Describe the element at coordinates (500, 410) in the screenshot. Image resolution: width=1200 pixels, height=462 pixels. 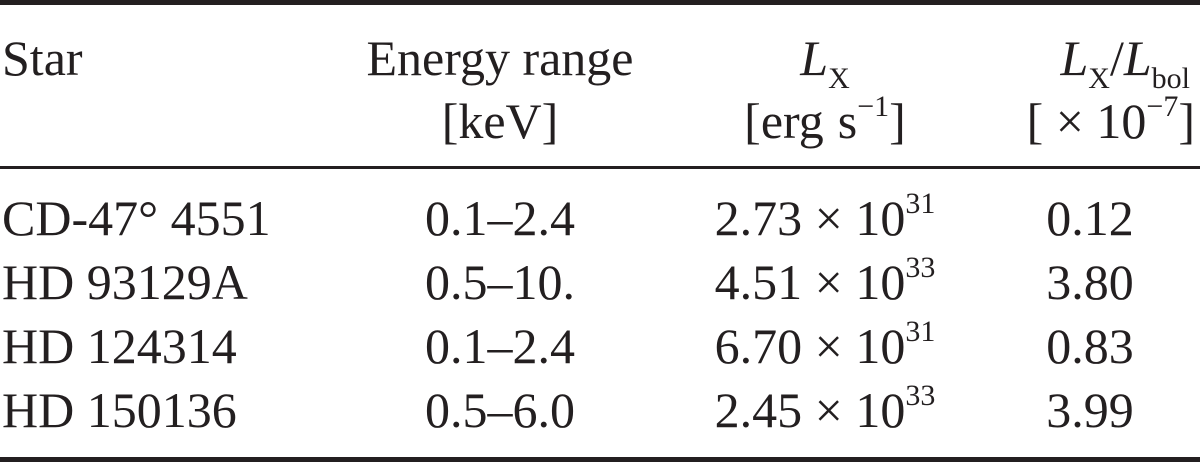
I see `cell-energy: 0.5–6.0` at that location.